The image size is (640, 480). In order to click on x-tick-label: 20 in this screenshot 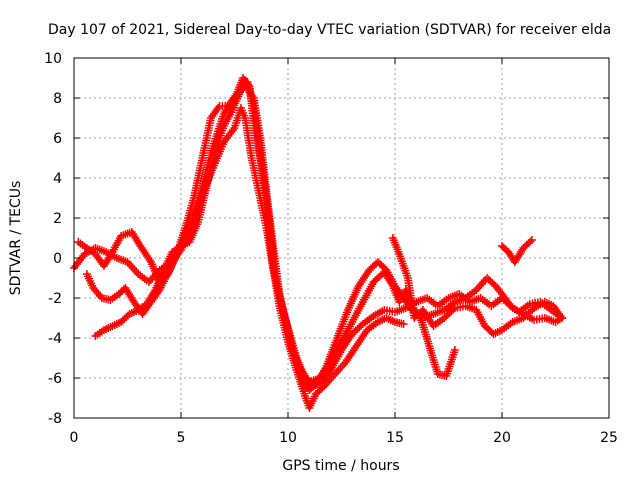, I will do `click(502, 438)`.